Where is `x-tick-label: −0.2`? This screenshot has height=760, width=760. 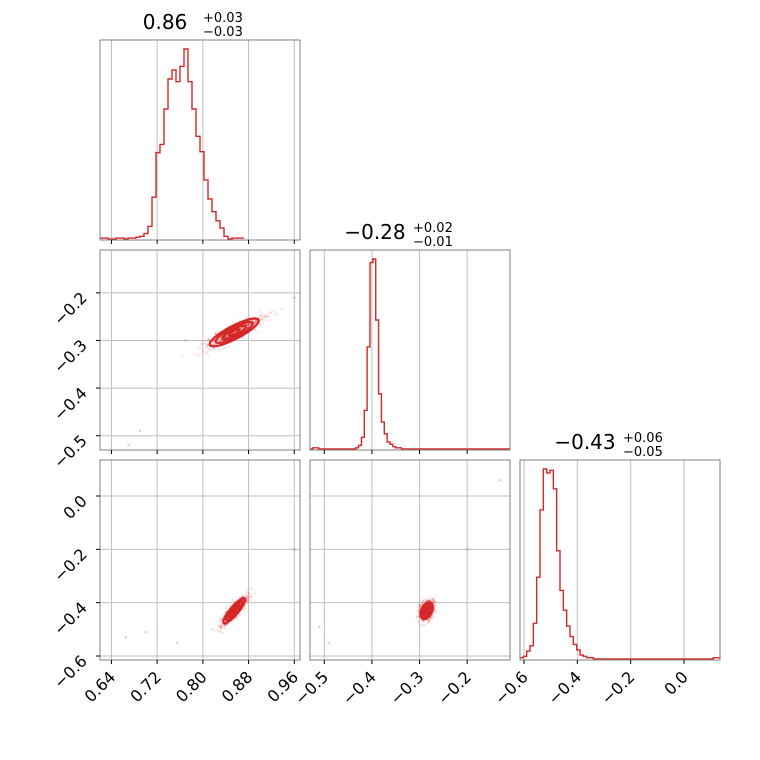 x-tick-label: −0.2 is located at coordinates (454, 687).